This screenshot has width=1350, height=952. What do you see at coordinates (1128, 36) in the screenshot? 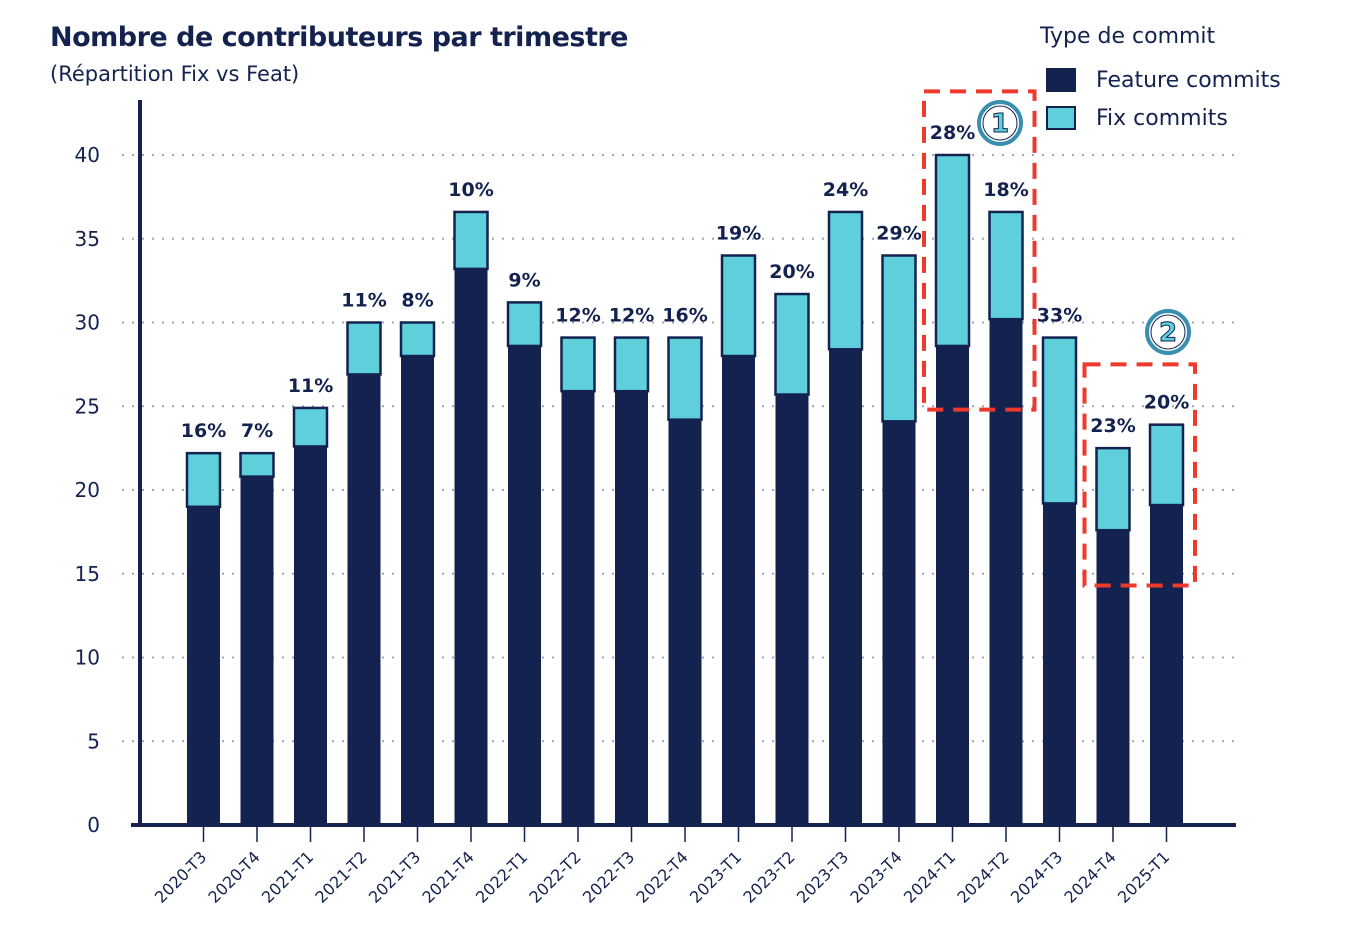
I see `legend-title: Type de commit` at bounding box center [1128, 36].